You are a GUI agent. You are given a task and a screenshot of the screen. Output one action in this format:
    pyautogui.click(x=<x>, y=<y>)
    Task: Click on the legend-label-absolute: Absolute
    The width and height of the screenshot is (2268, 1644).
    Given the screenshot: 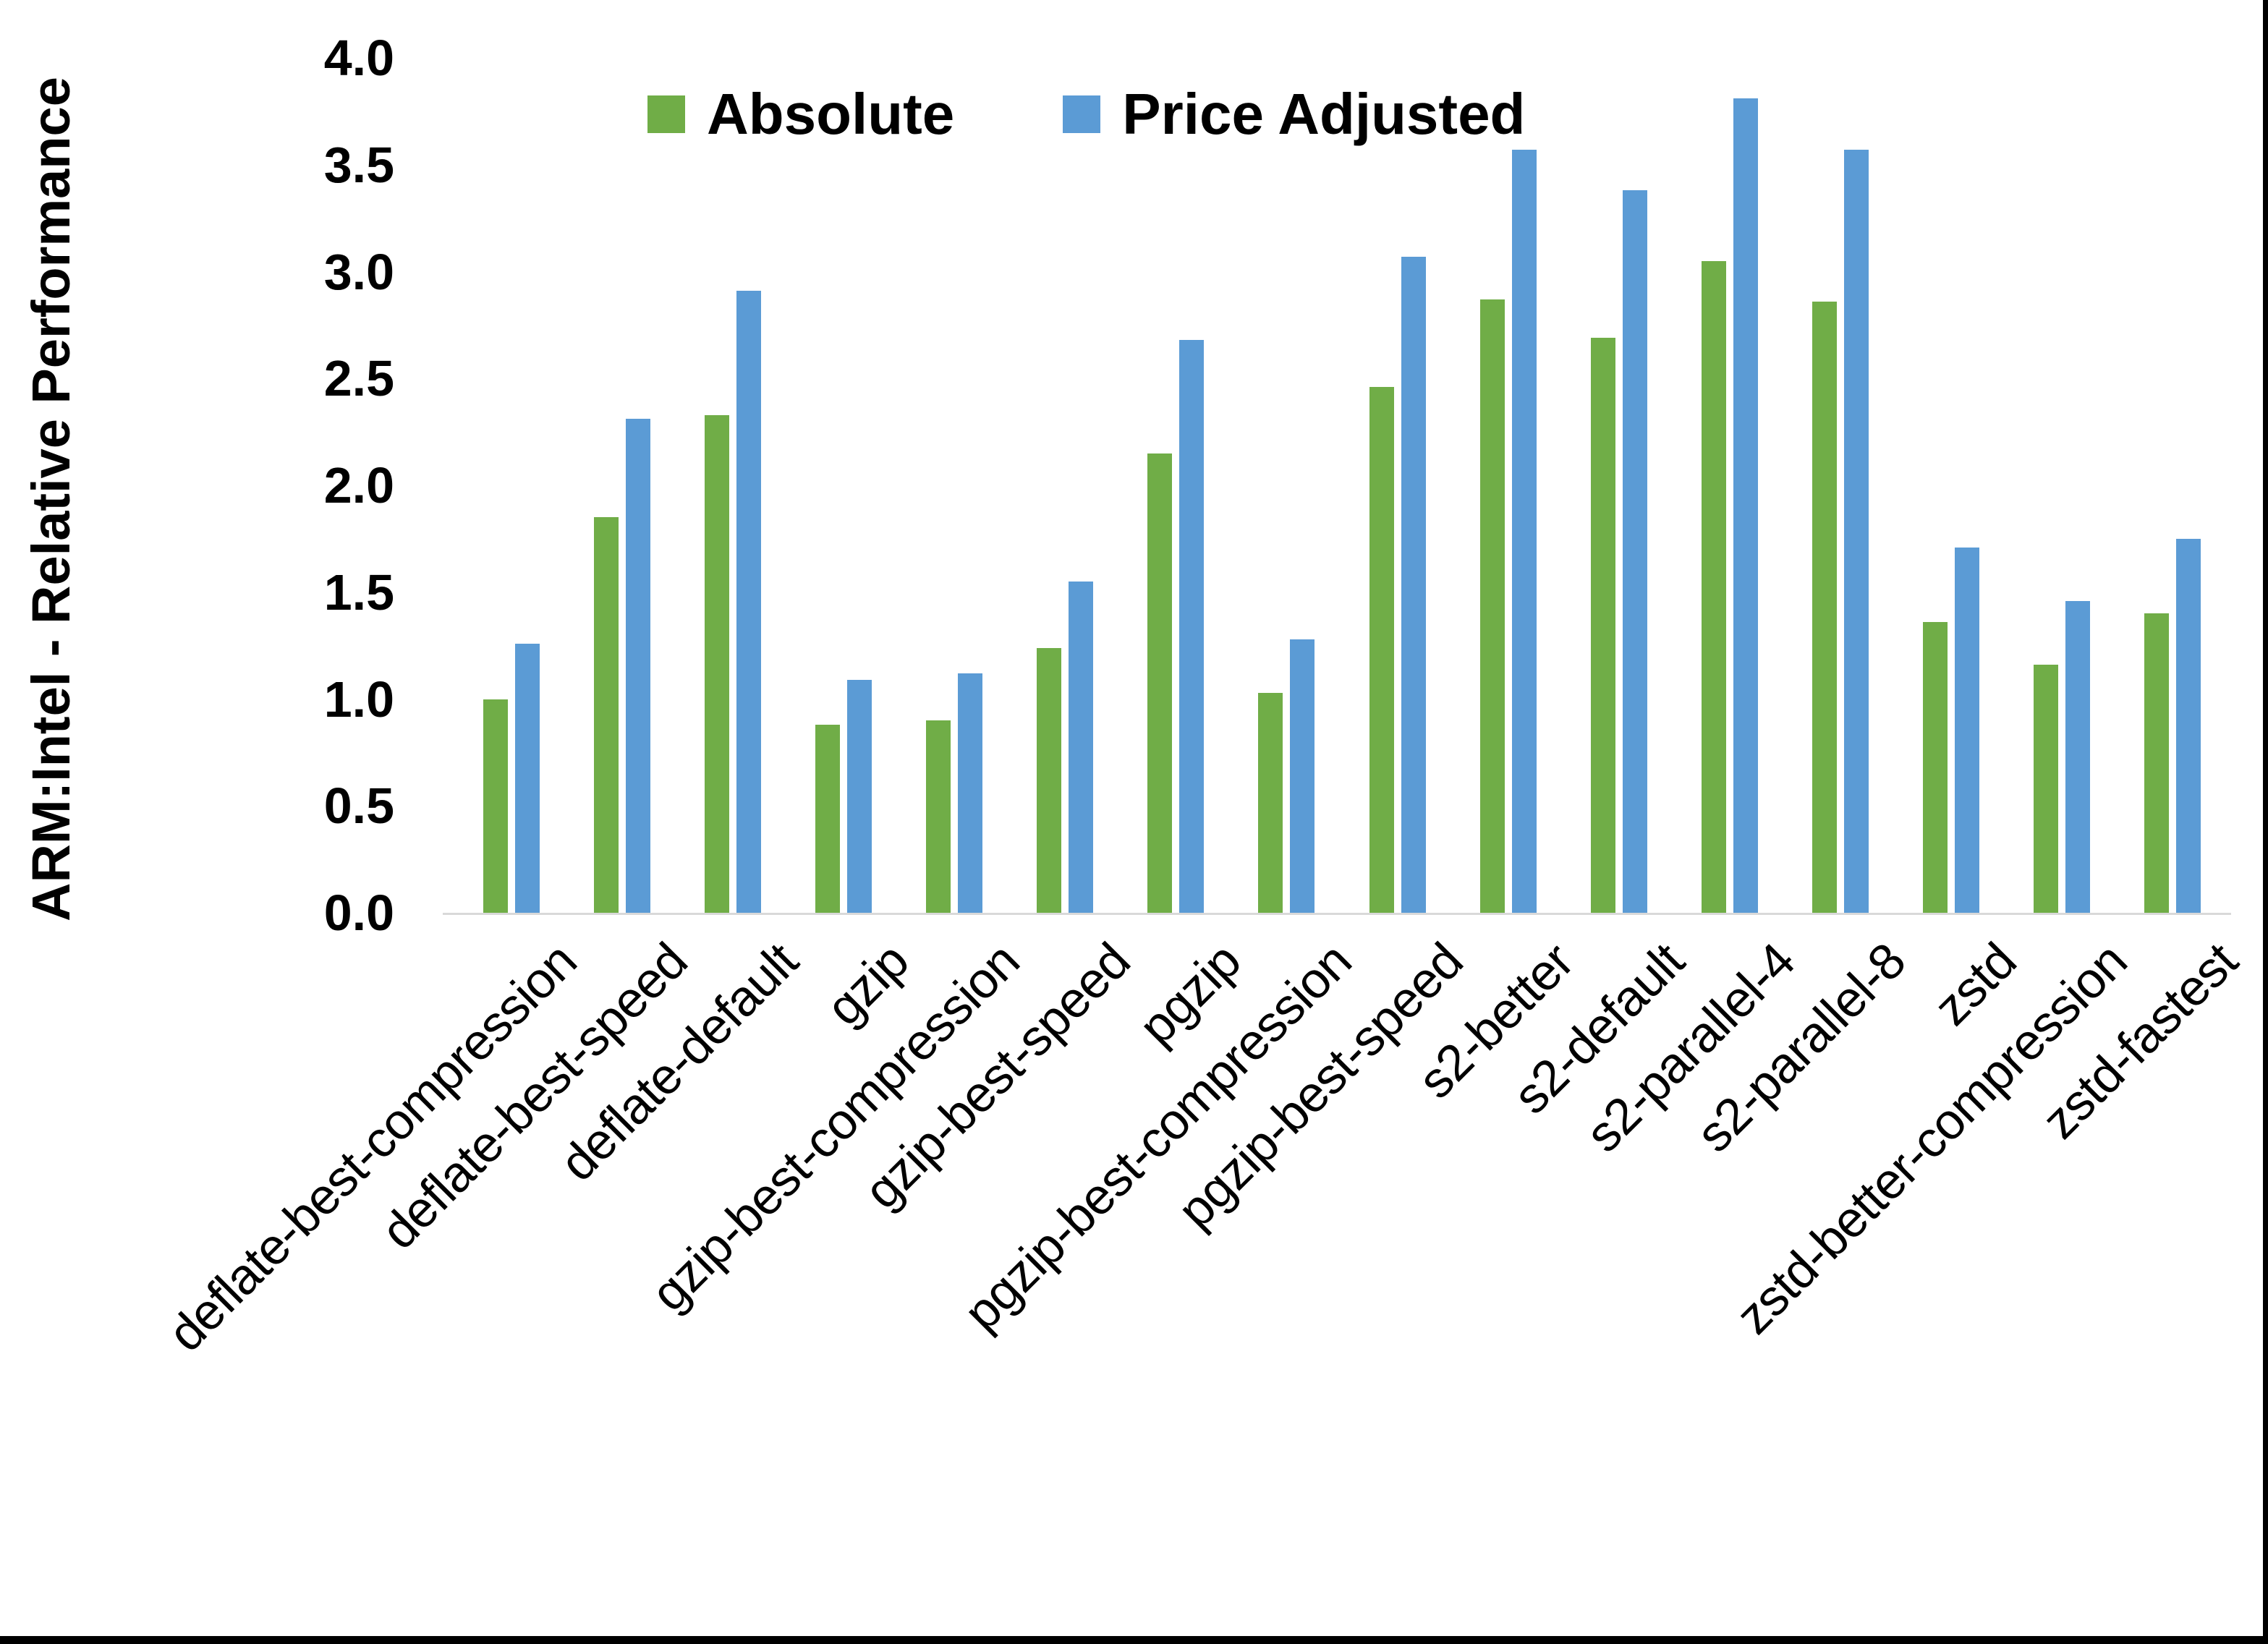 What is the action you would take?
    pyautogui.click(x=831, y=114)
    